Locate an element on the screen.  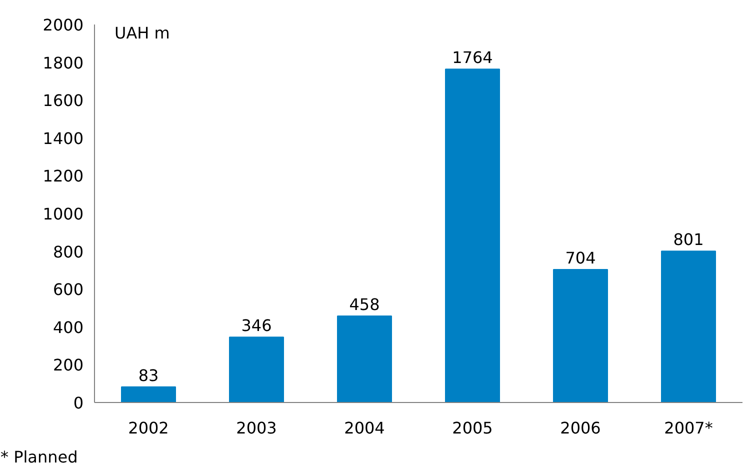
y-tick-label: 1800 is located at coordinates (63, 62).